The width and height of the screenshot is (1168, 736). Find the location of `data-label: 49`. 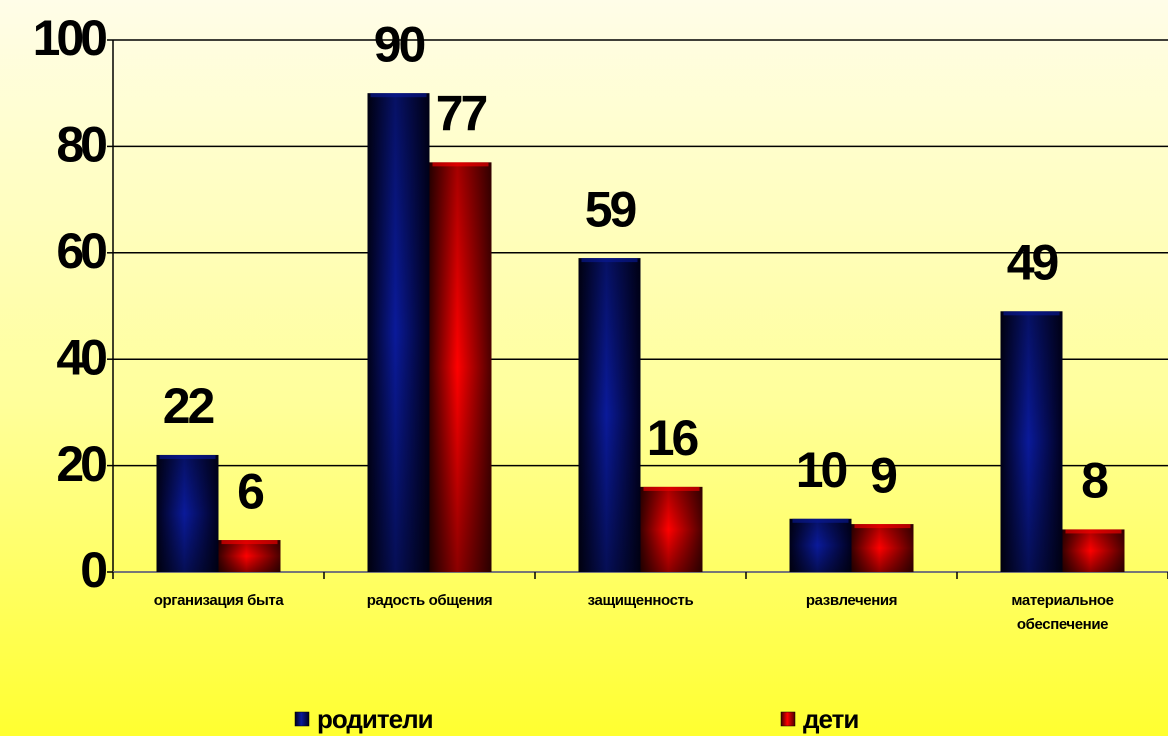

data-label: 49 is located at coordinates (1032, 263).